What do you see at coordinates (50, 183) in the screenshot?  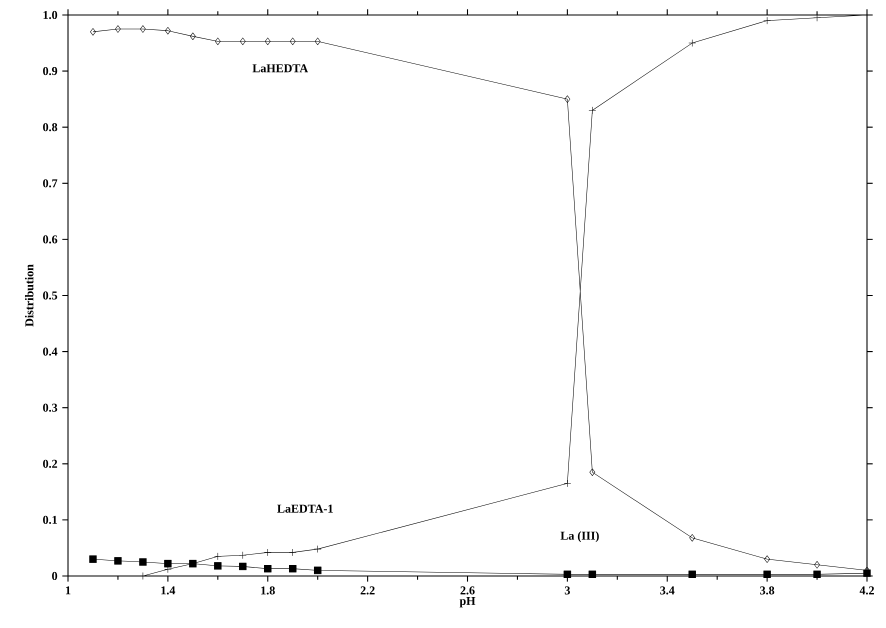 I see `y-tick-label: 0.7` at bounding box center [50, 183].